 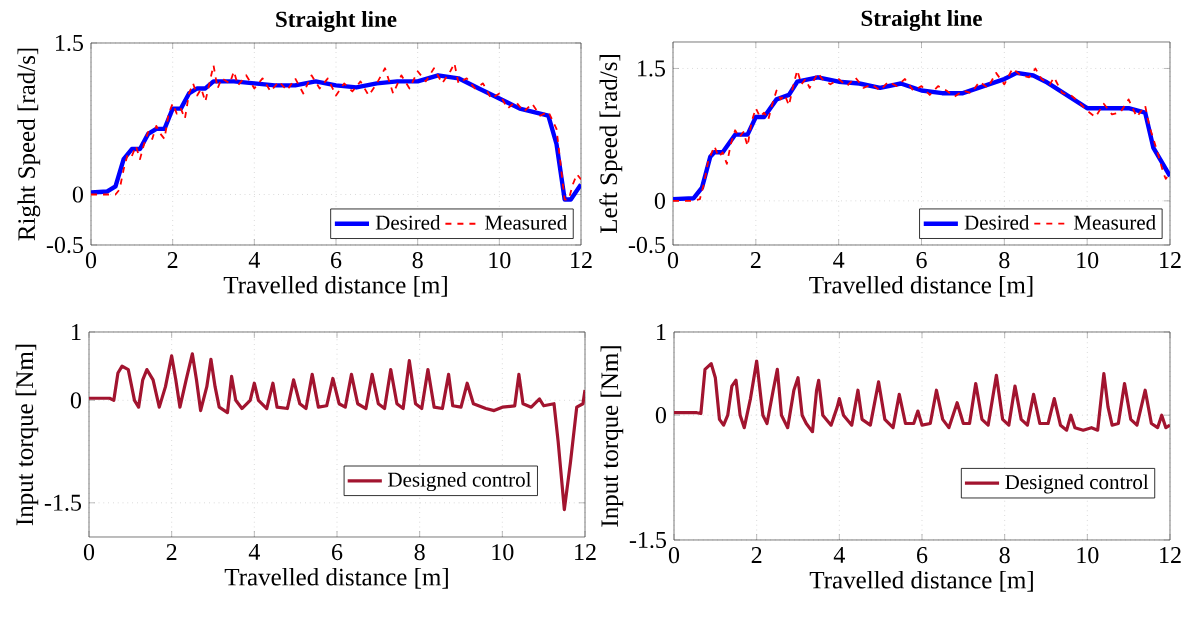 I want to click on y-axis-title: Right Speed [rad/s], so click(x=29, y=144).